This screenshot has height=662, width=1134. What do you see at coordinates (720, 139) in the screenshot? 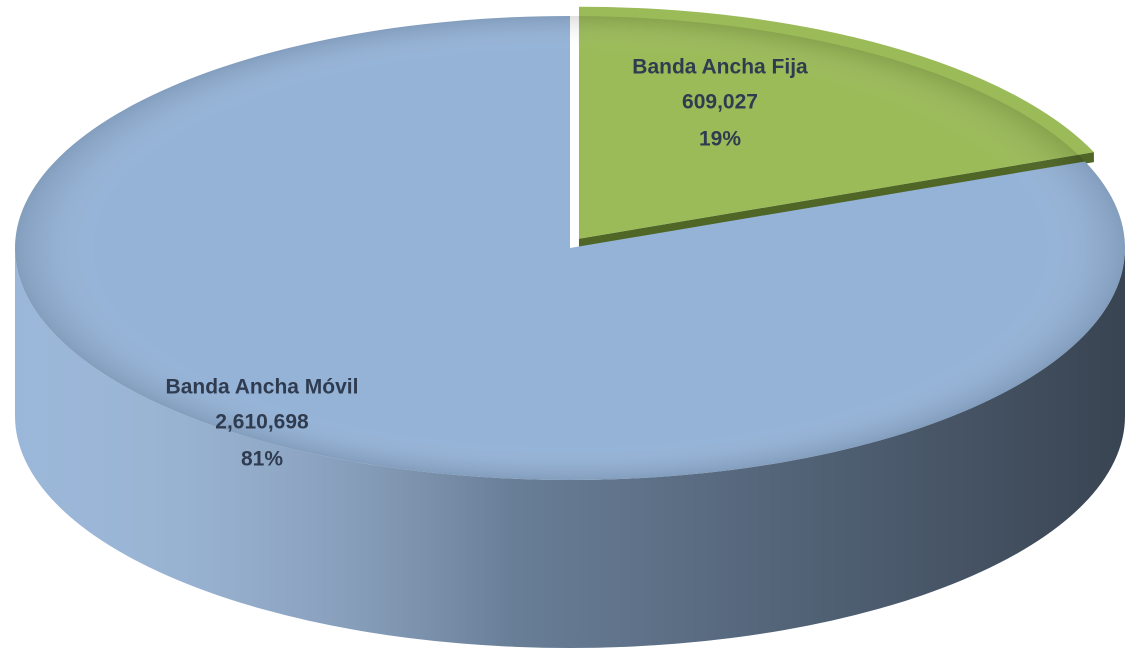
I see `percent-label: 19%` at bounding box center [720, 139].